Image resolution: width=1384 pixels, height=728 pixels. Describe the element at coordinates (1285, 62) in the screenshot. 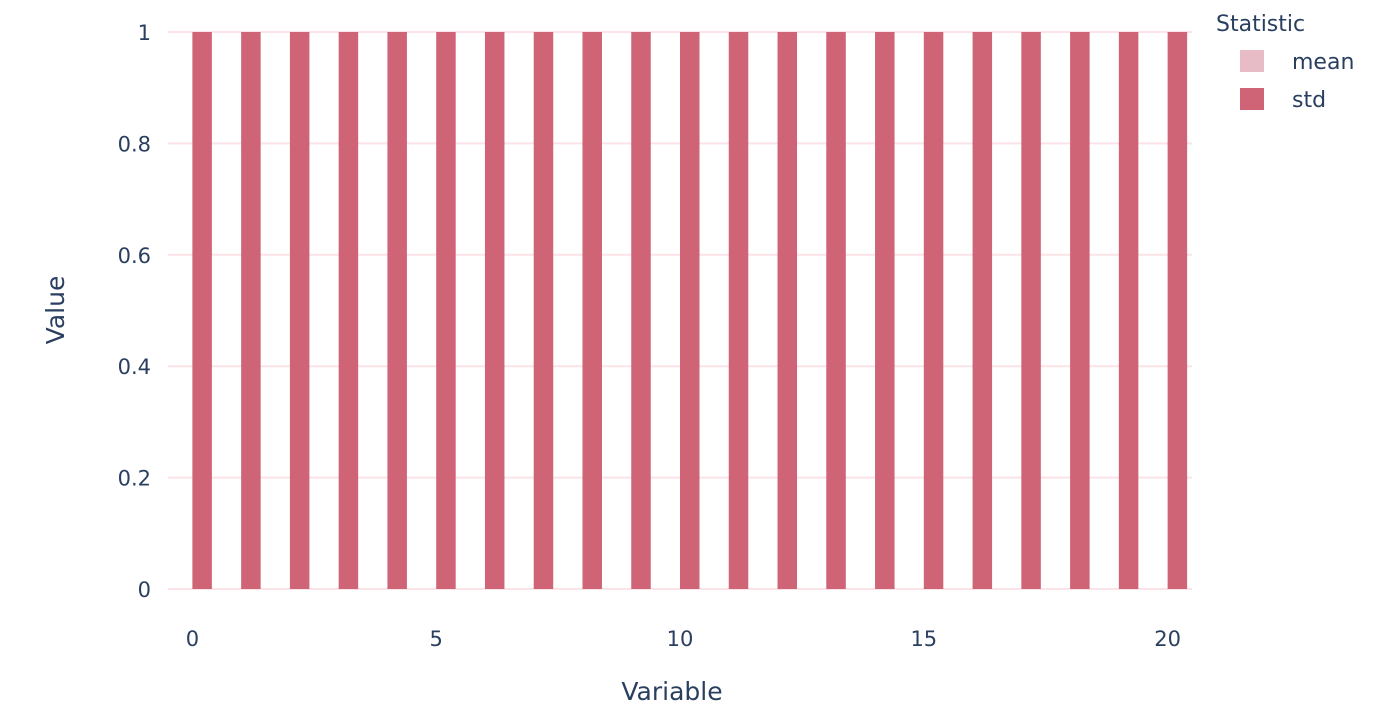

I see `legend: Statistic mean std` at that location.